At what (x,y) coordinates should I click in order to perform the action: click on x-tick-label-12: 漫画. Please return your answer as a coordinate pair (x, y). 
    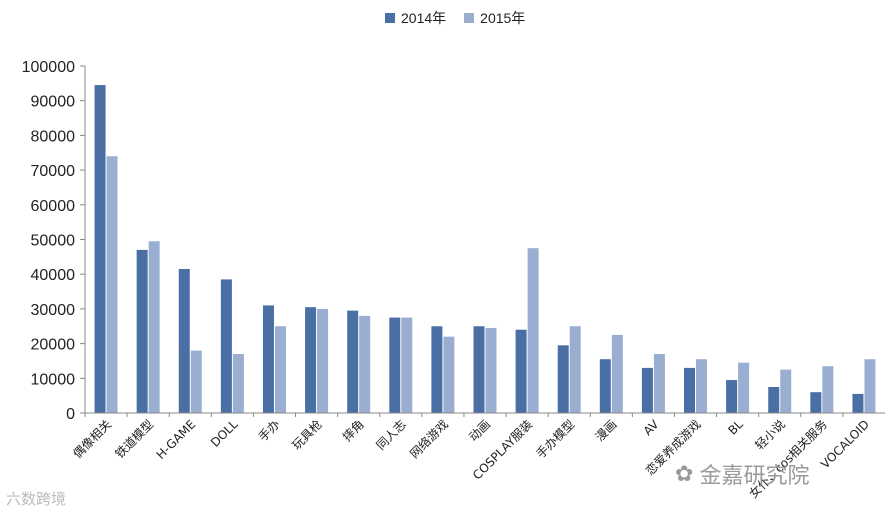
    Looking at the image, I should click on (606, 430).